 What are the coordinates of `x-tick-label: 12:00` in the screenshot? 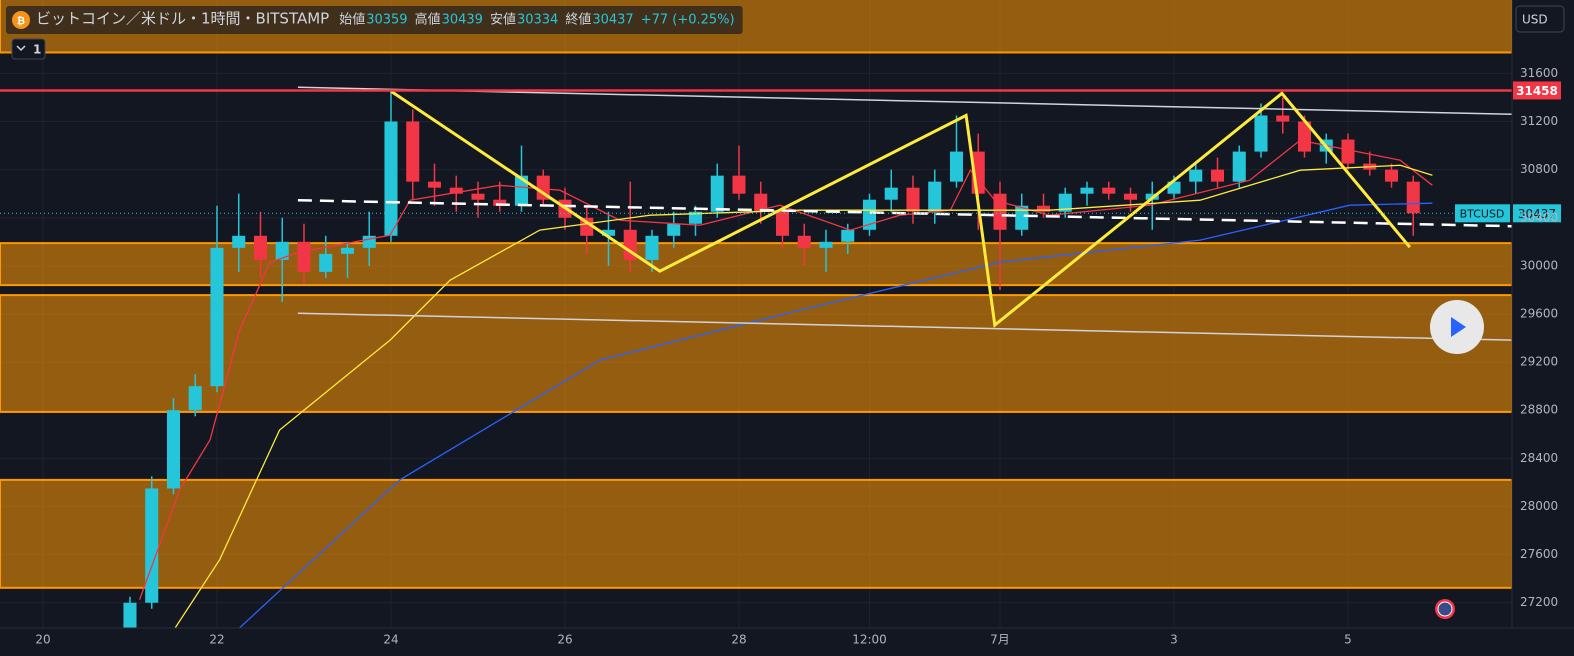 It's located at (869, 640).